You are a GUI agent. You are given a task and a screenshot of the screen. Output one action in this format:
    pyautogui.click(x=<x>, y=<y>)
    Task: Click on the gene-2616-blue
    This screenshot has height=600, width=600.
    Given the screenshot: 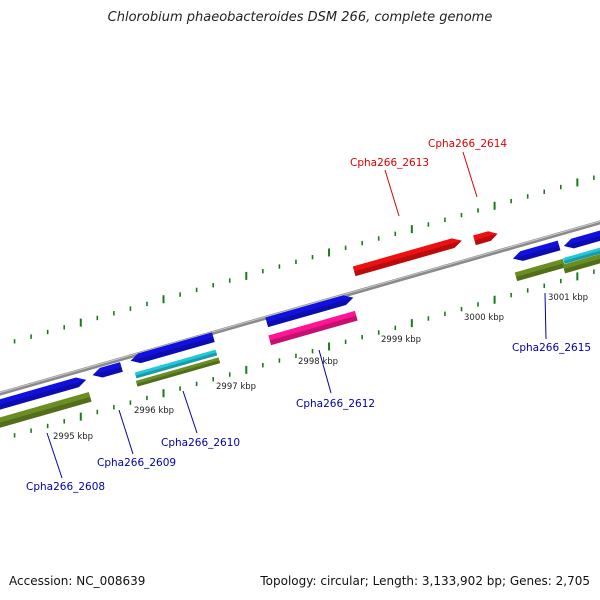 What is the action you would take?
    pyautogui.click(x=581, y=239)
    